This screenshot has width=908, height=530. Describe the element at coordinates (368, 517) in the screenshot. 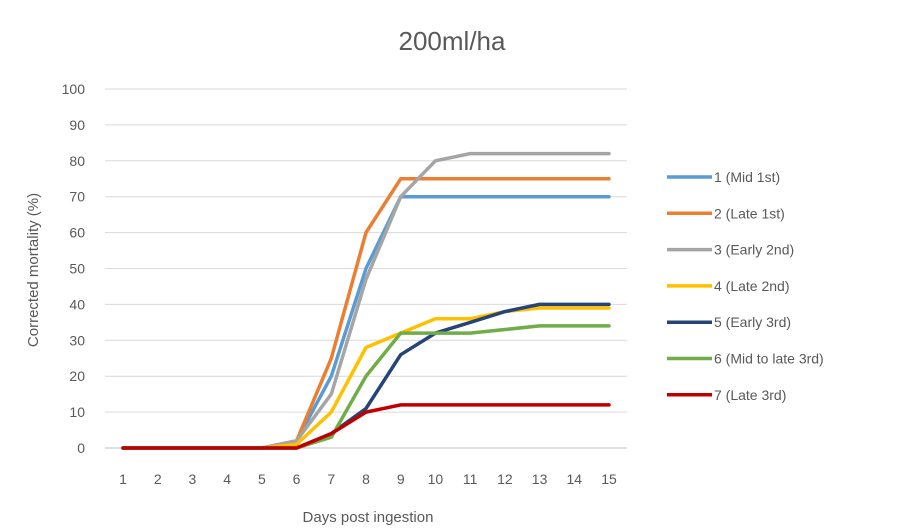

I see `x-axis-label: Days post ingestion` at that location.